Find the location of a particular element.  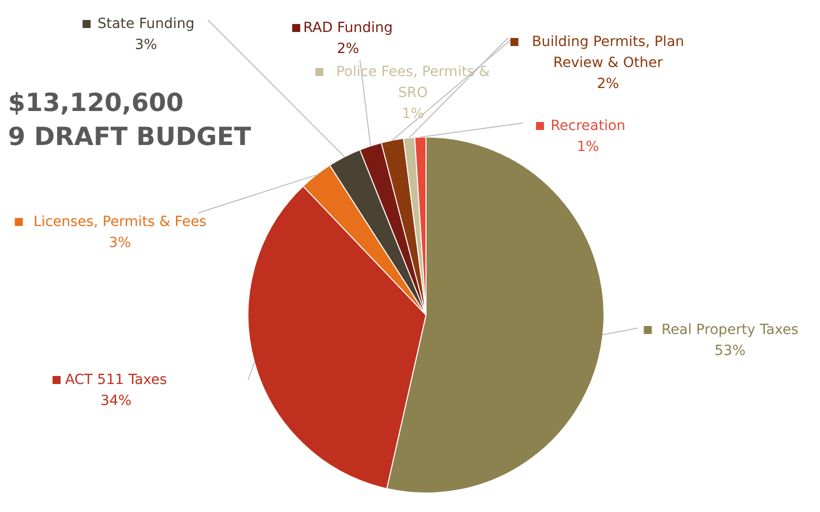

legend-label: ACT 511 Taxes is located at coordinates (116, 380).